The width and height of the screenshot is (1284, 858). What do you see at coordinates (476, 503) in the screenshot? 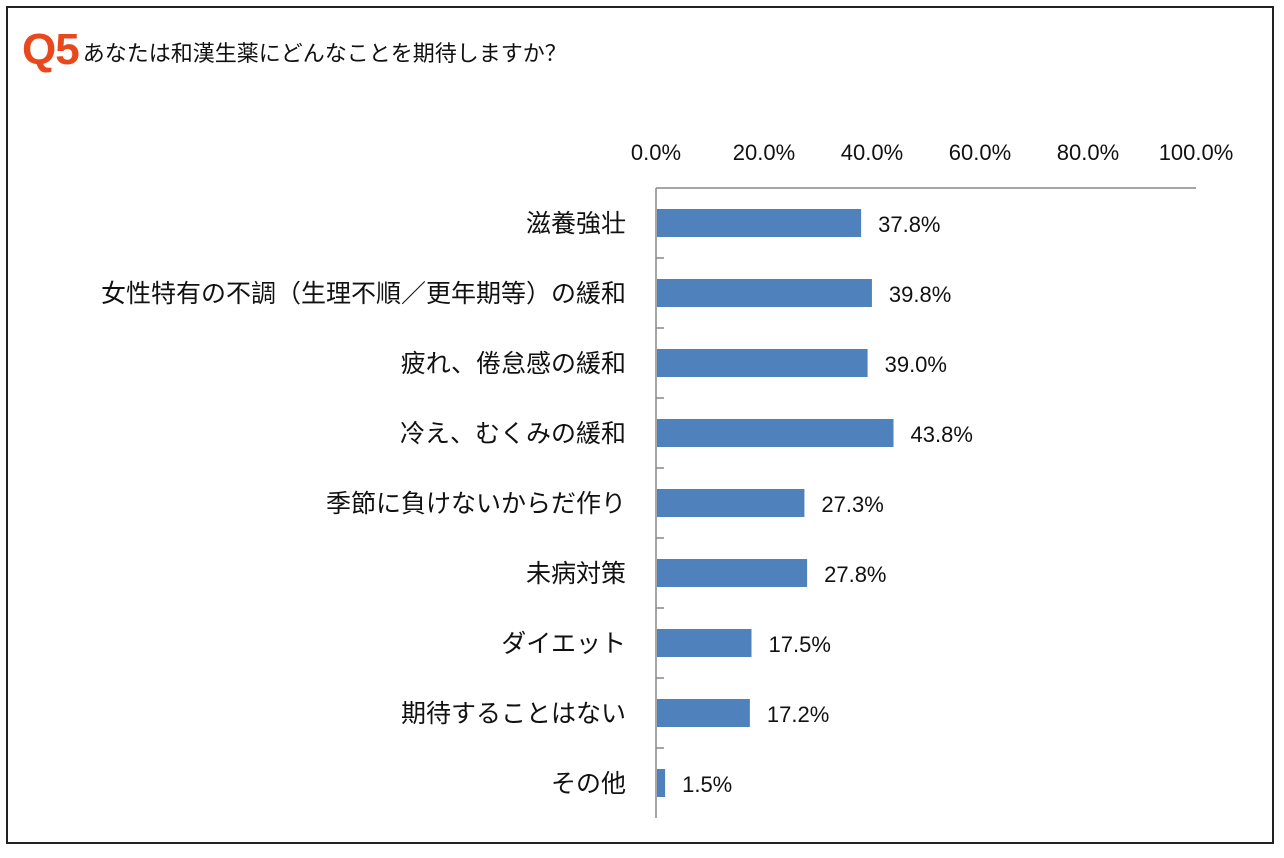
I see `category-label: 季節に負けないからだ作り` at bounding box center [476, 503].